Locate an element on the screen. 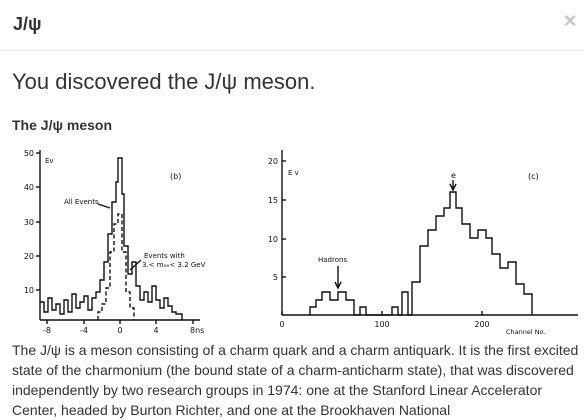  right-x-tick-label: 100 is located at coordinates (381, 324).